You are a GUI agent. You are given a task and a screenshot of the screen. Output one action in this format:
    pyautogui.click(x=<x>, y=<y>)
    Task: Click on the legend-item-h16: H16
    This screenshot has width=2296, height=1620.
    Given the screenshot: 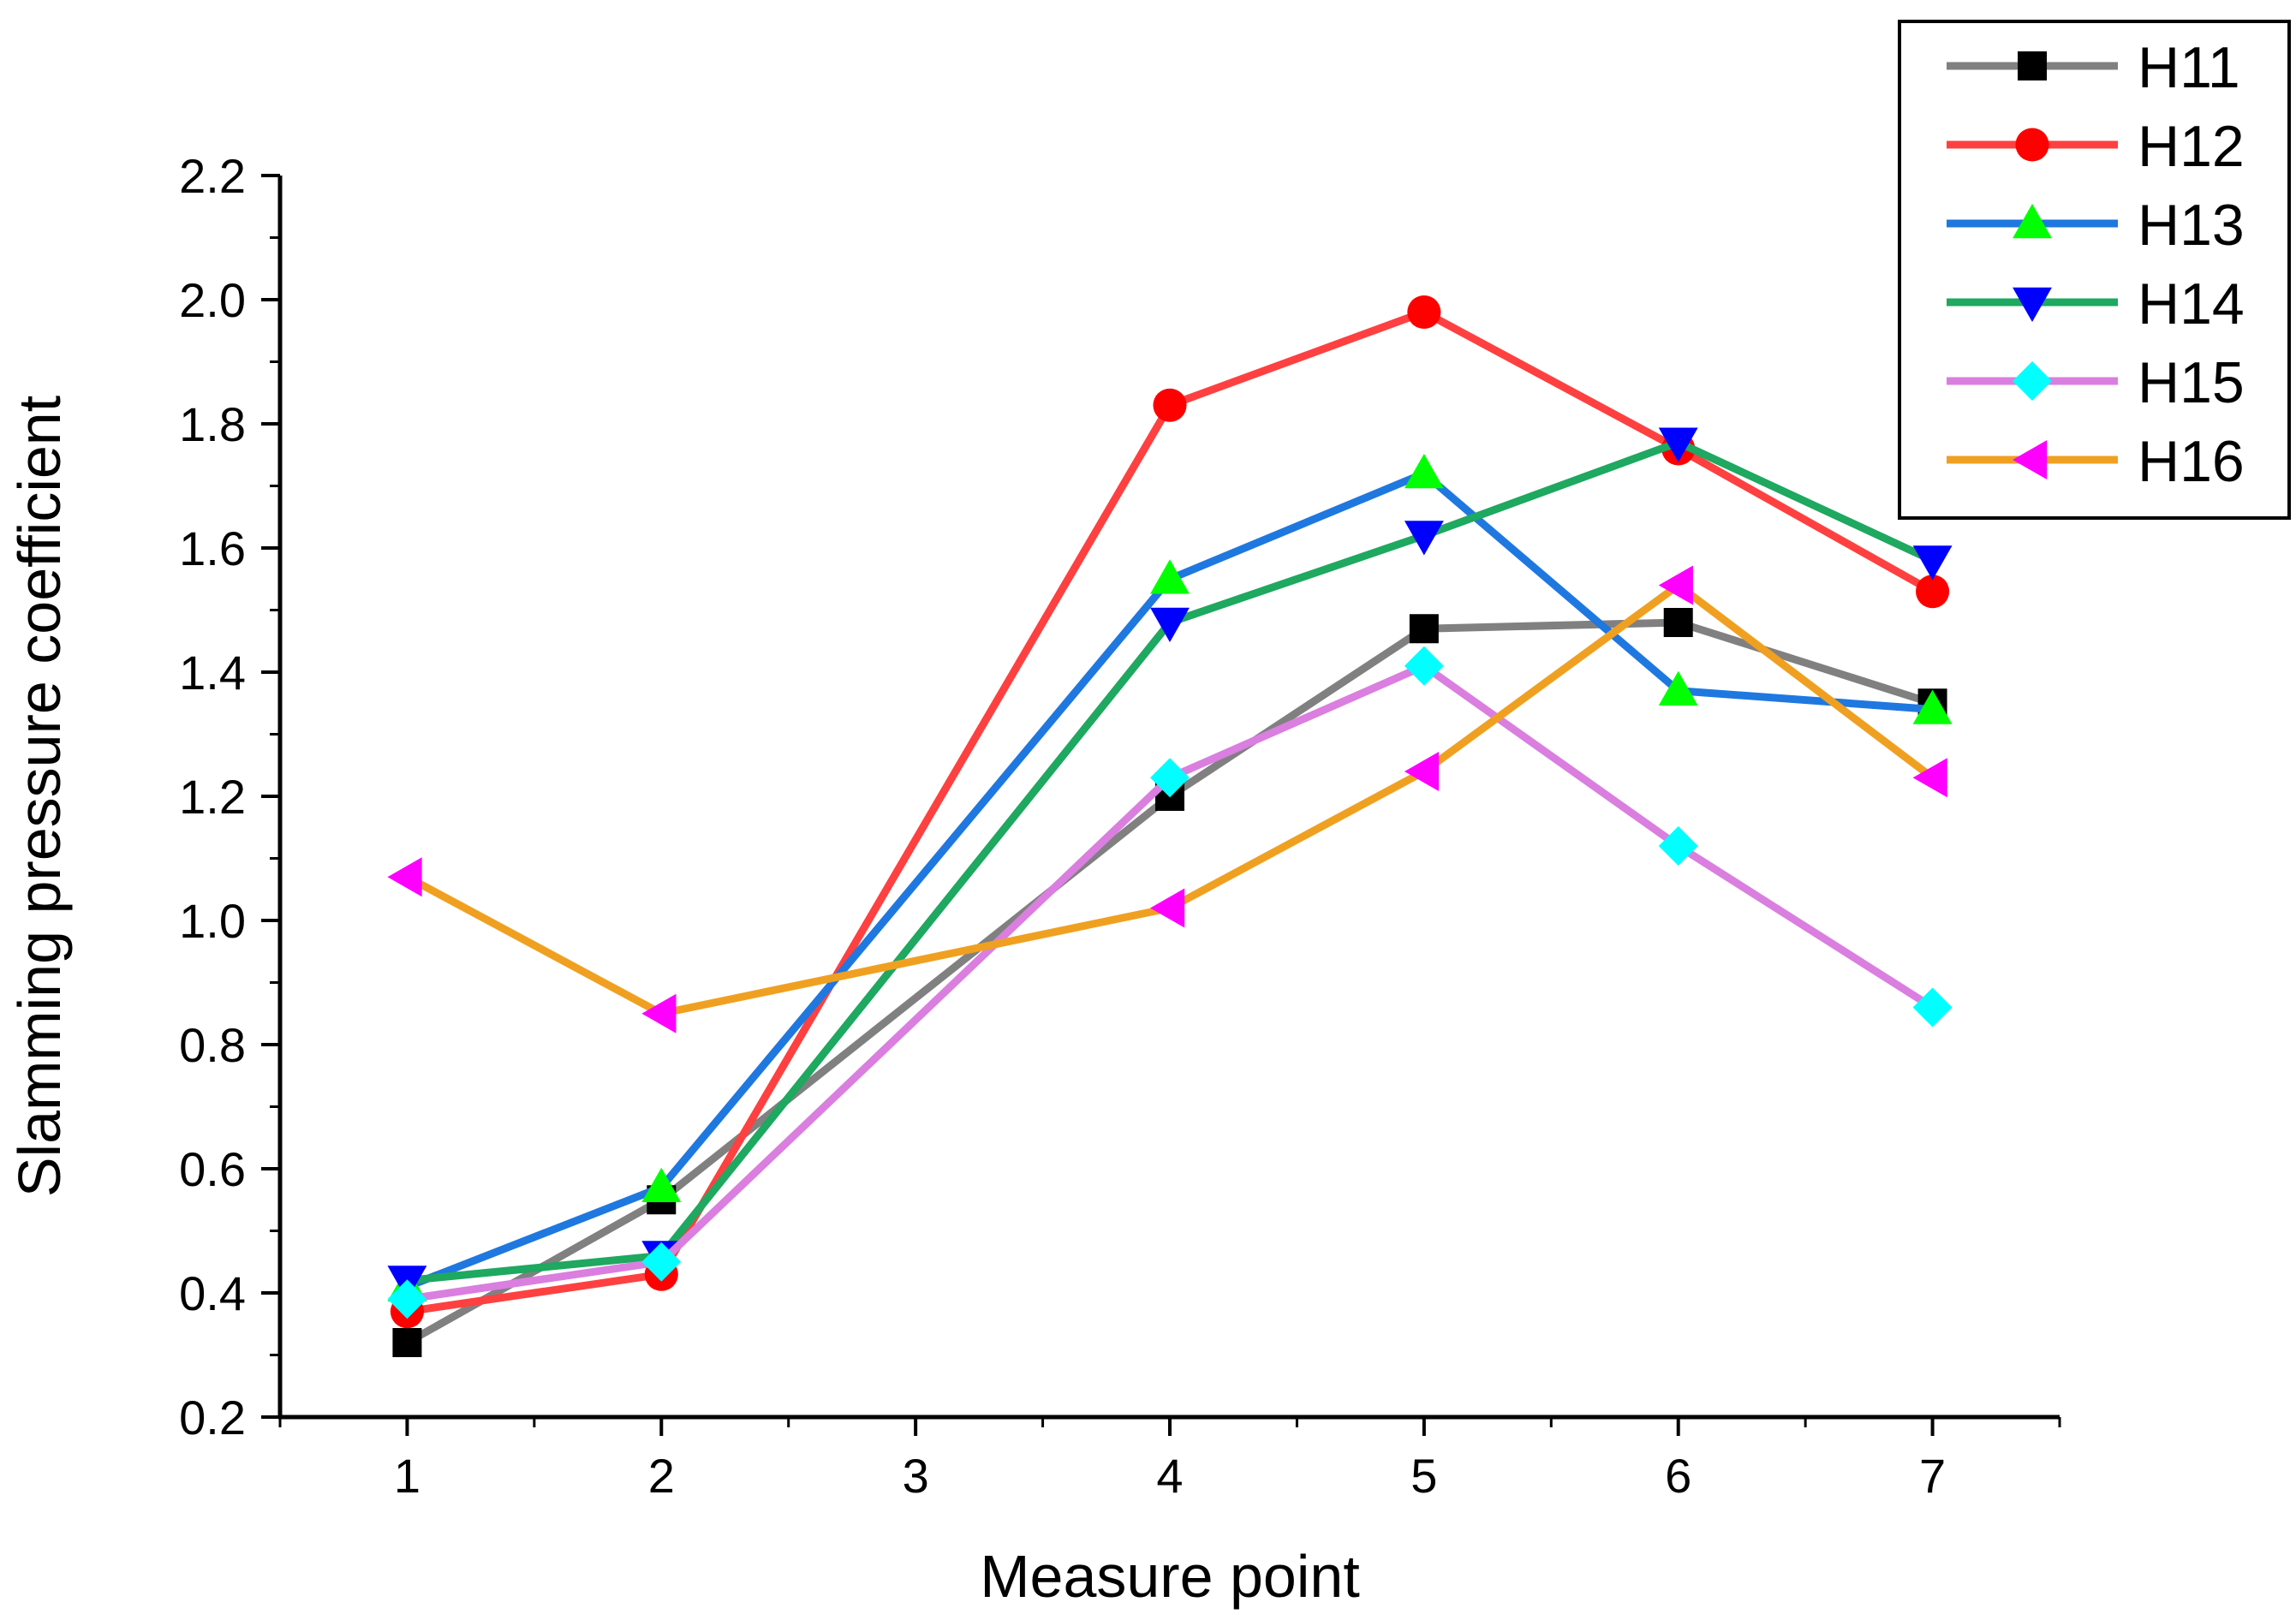 What is the action you would take?
    pyautogui.click(x=2096, y=461)
    